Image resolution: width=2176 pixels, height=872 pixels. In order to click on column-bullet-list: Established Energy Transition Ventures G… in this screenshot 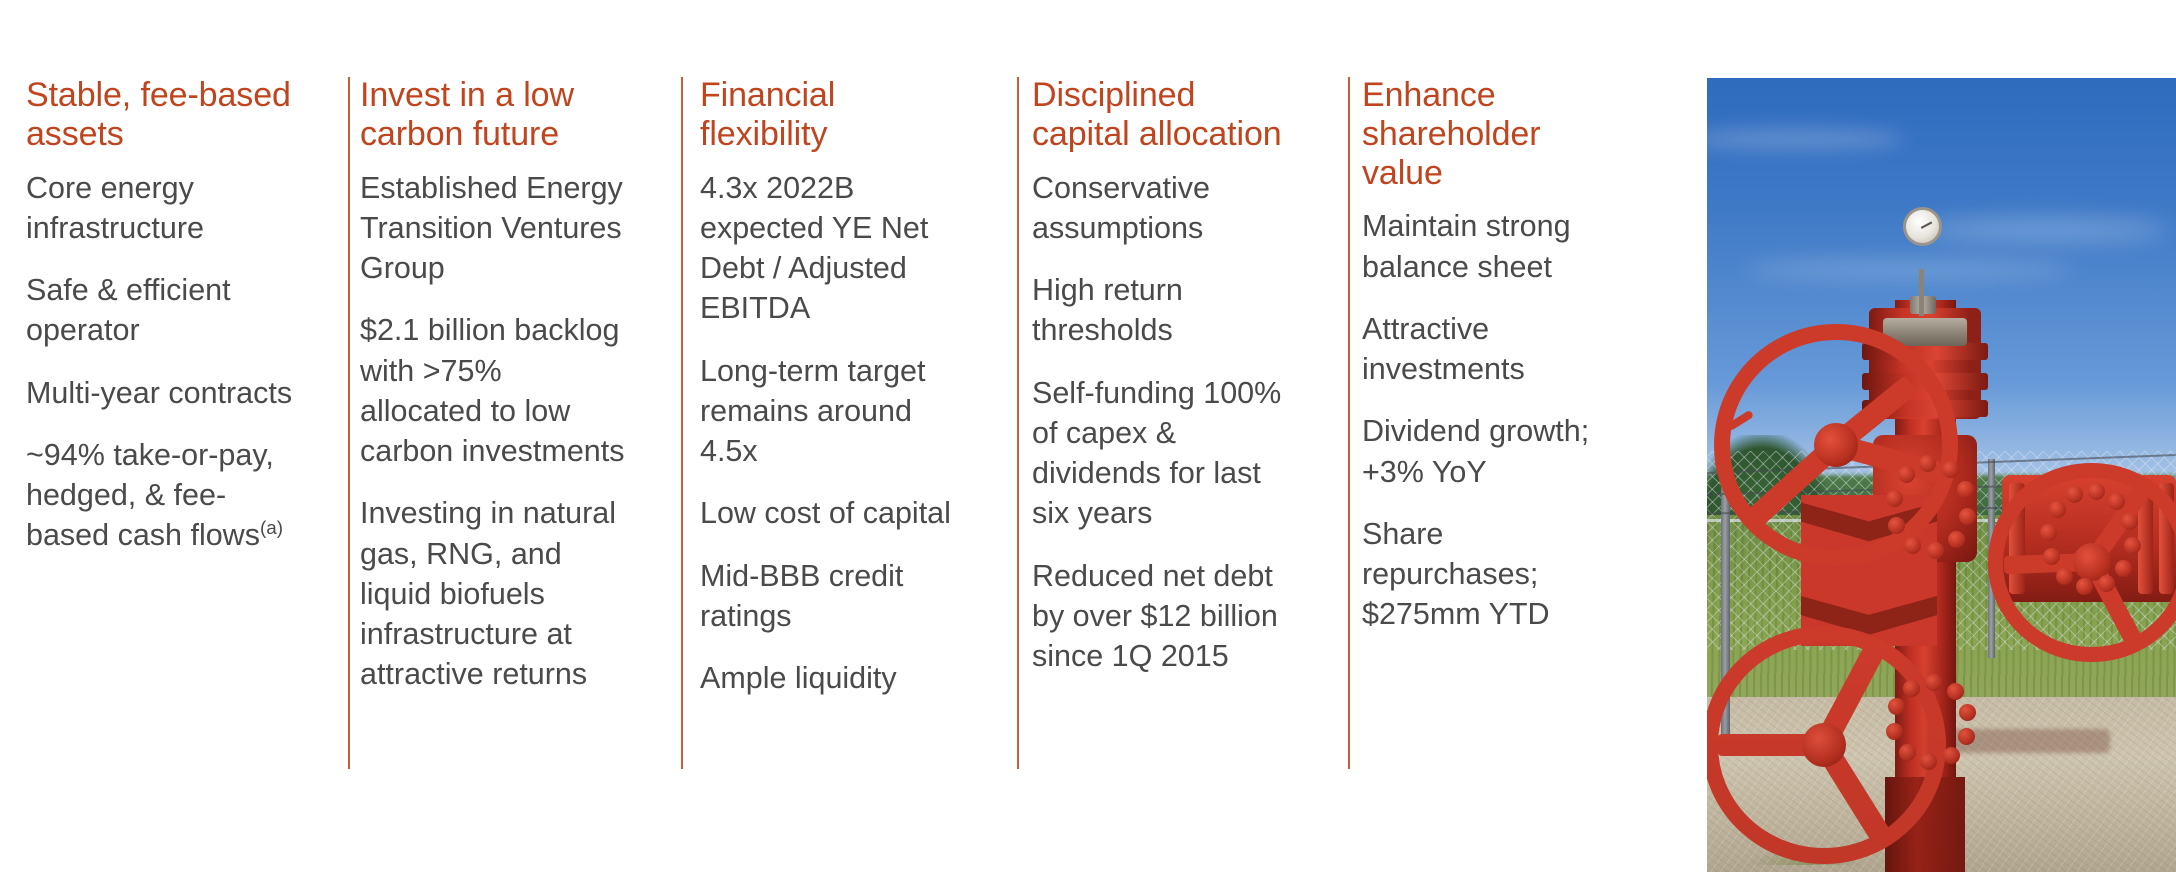, I will do `click(496, 431)`.